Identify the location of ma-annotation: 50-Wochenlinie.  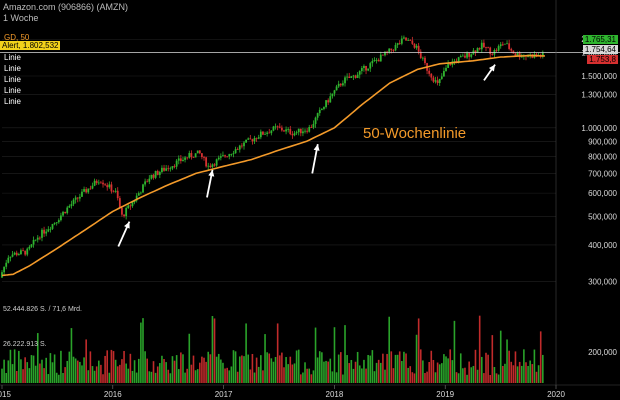
(415, 133).